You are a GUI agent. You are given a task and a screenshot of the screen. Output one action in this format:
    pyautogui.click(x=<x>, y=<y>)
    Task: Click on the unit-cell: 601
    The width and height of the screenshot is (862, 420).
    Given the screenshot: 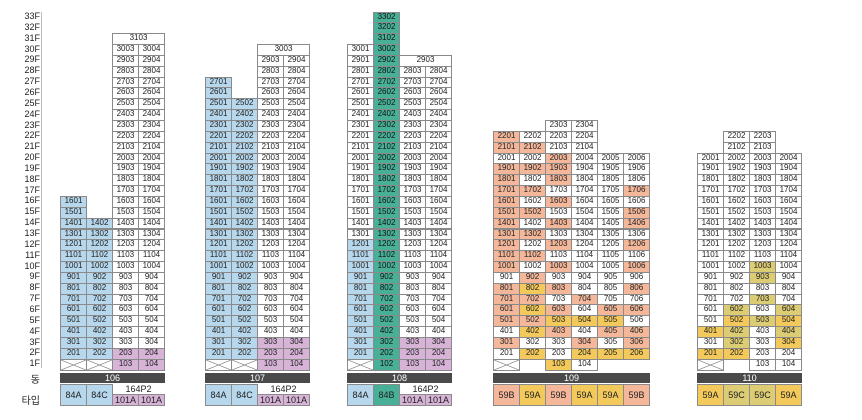 What is the action you would take?
    pyautogui.click(x=360, y=310)
    